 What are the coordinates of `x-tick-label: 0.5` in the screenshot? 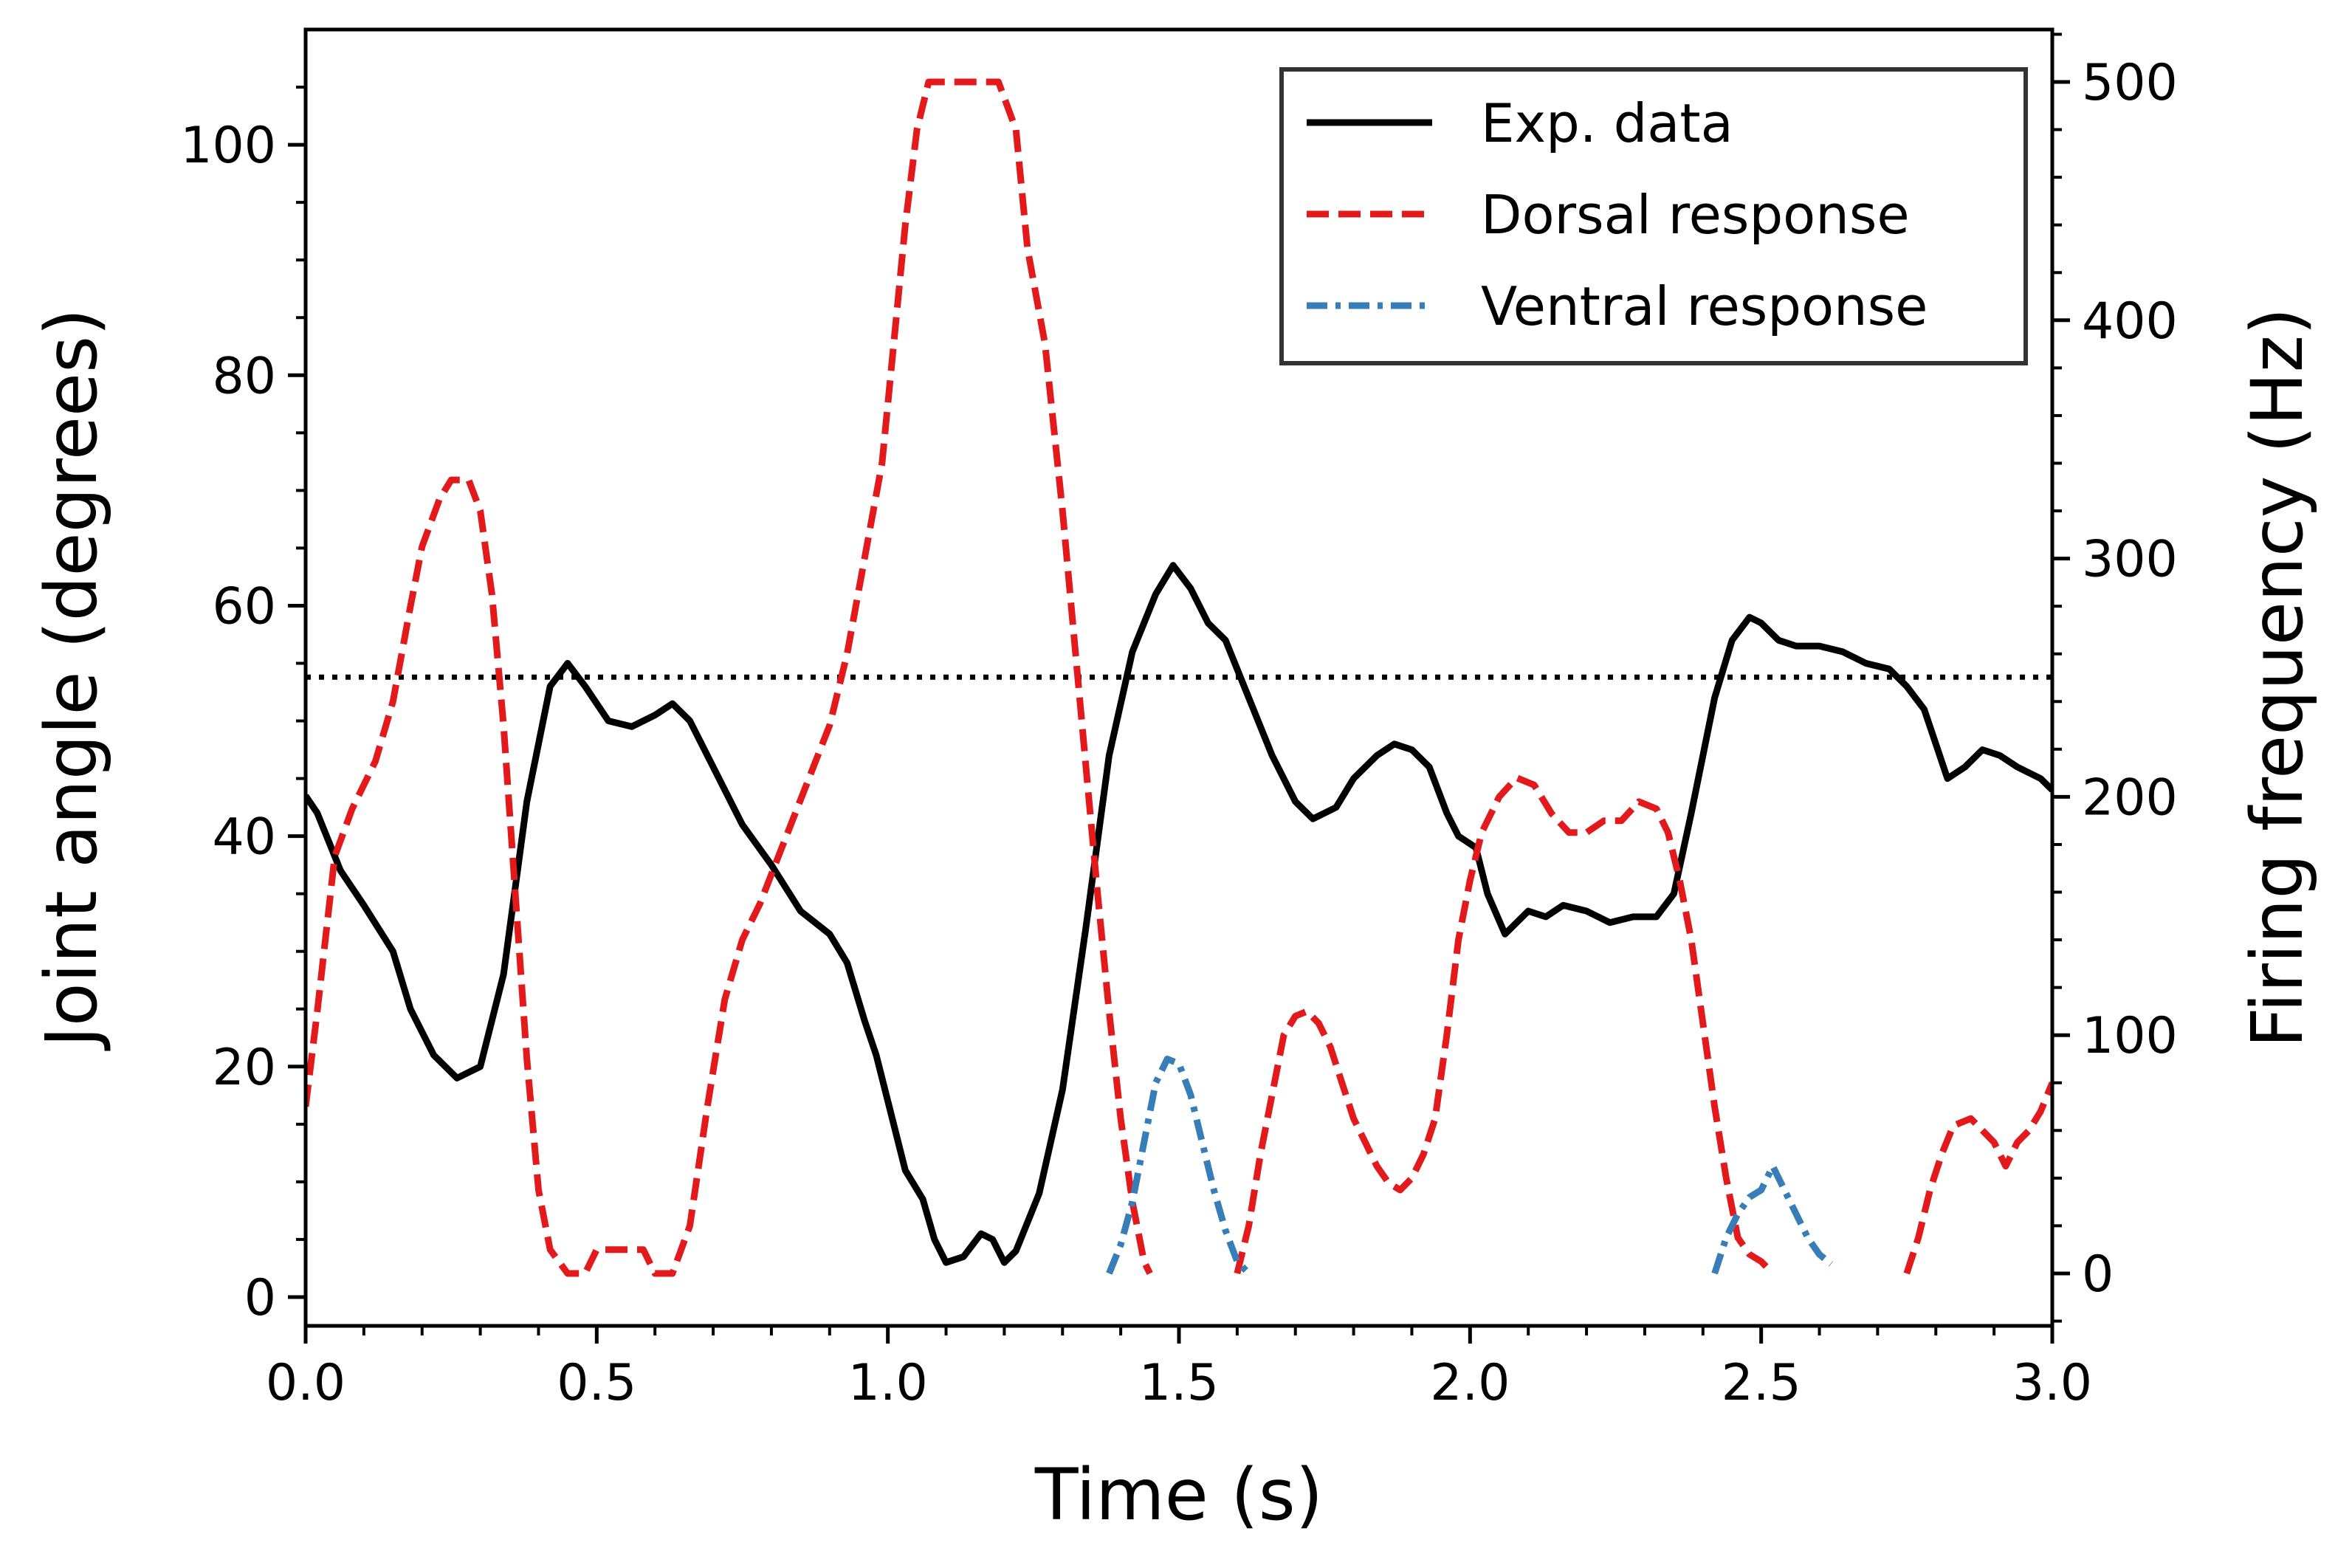 It's located at (597, 1383).